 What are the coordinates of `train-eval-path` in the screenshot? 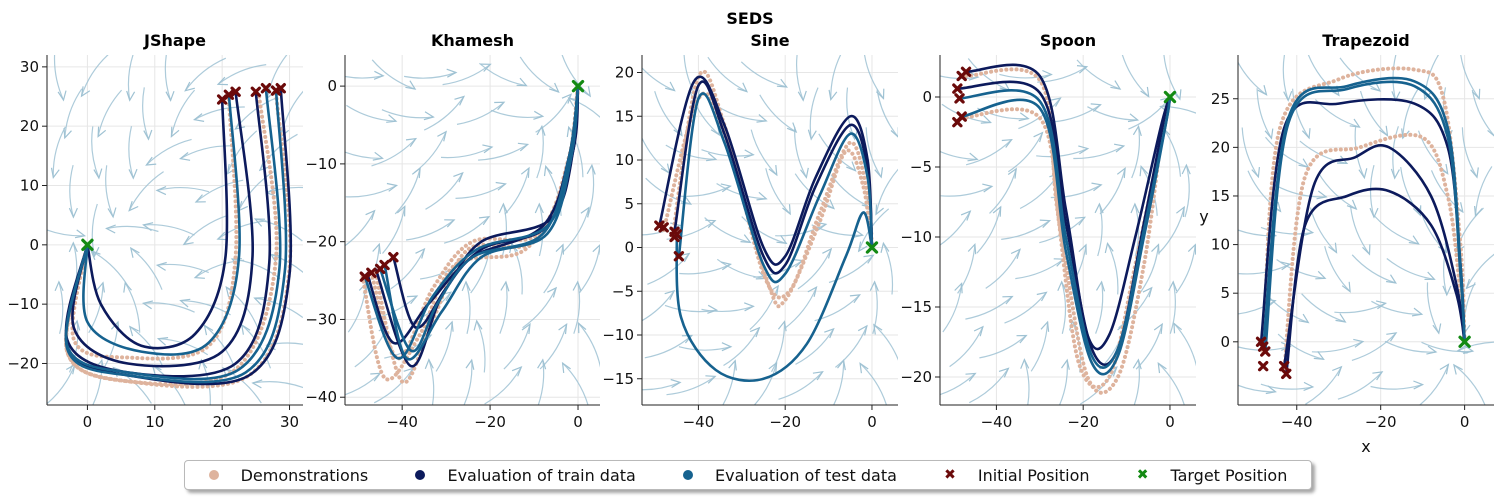 It's located at (773, 177).